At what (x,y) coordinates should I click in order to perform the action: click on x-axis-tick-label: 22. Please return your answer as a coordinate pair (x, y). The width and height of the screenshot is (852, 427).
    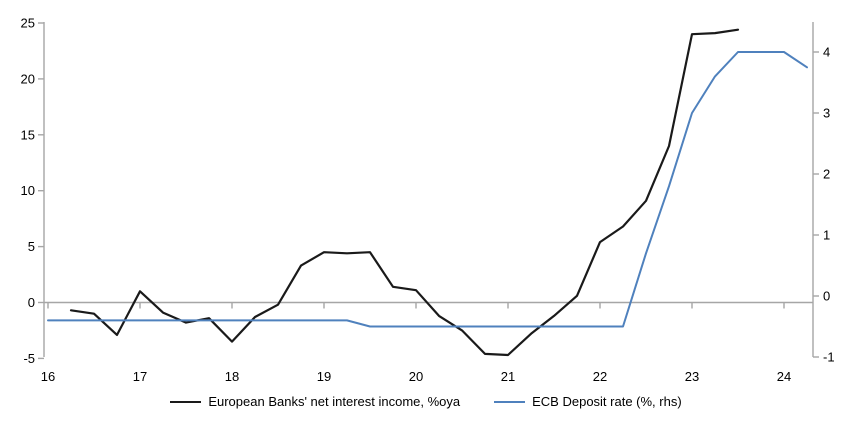
    Looking at the image, I should click on (600, 376).